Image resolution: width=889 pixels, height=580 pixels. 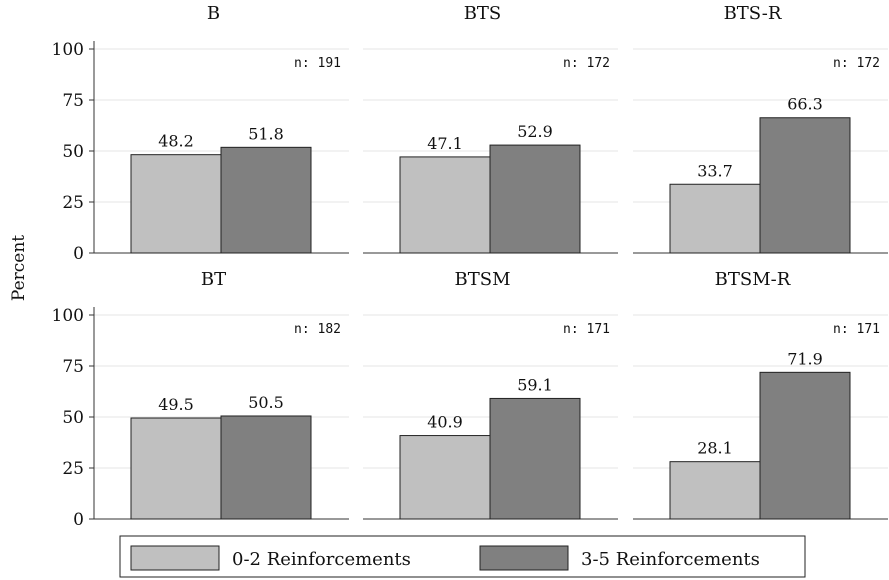 What do you see at coordinates (176, 404) in the screenshot?
I see `bar-value-label: 49.5` at bounding box center [176, 404].